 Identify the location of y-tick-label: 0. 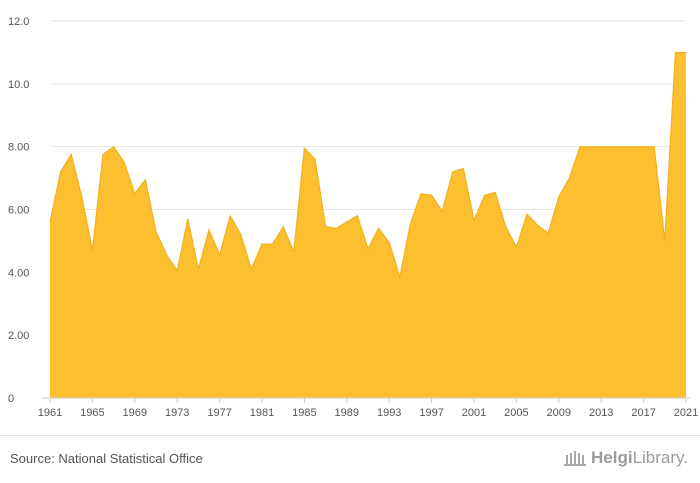
(11, 399).